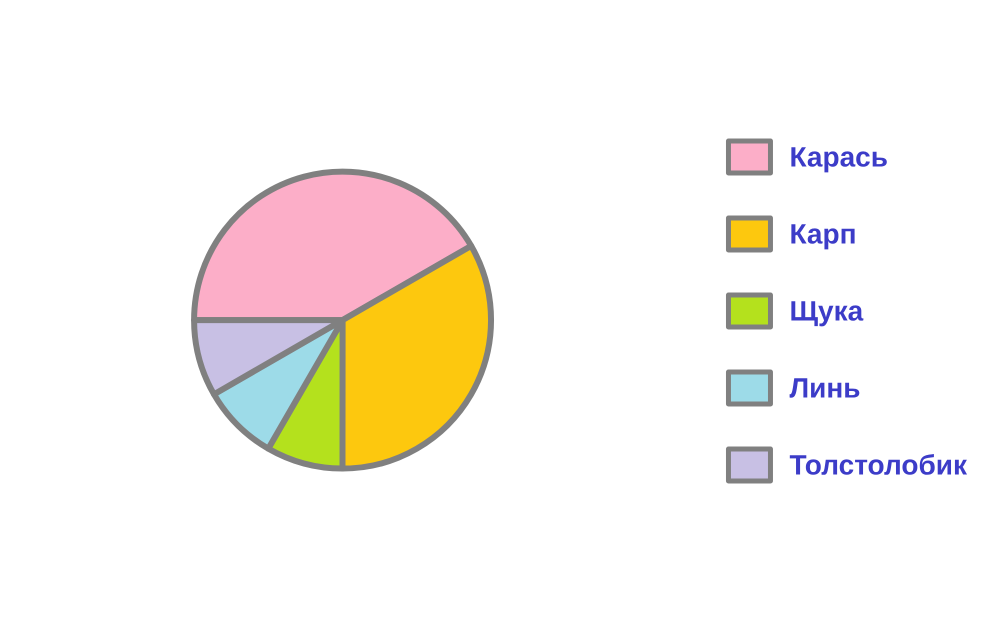 This screenshot has height=622, width=1000. Describe the element at coordinates (826, 311) in the screenshot. I see `legend-label: Щука` at that location.